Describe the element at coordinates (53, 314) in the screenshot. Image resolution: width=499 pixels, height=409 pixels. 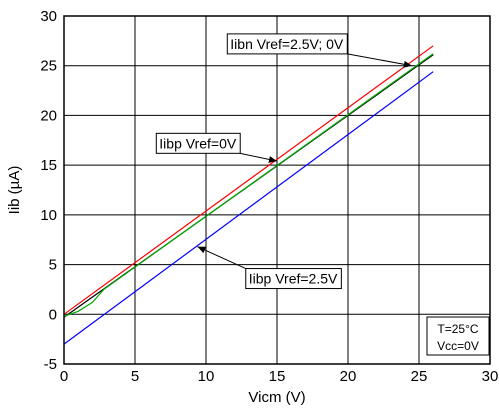
I see `y-tick-label: 0` at that location.